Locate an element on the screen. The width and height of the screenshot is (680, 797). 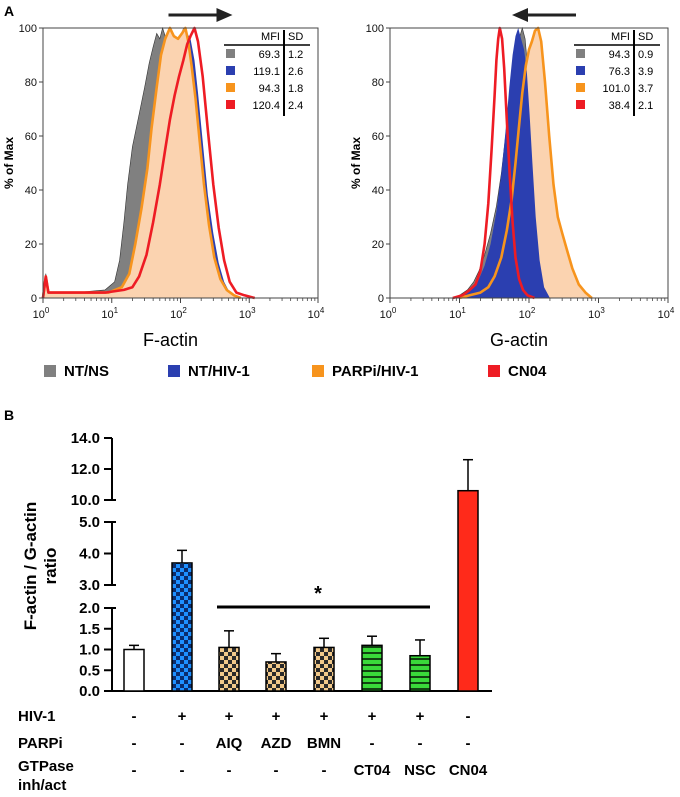
hist1-table-header-mfi: MFI is located at coordinates (270, 37).